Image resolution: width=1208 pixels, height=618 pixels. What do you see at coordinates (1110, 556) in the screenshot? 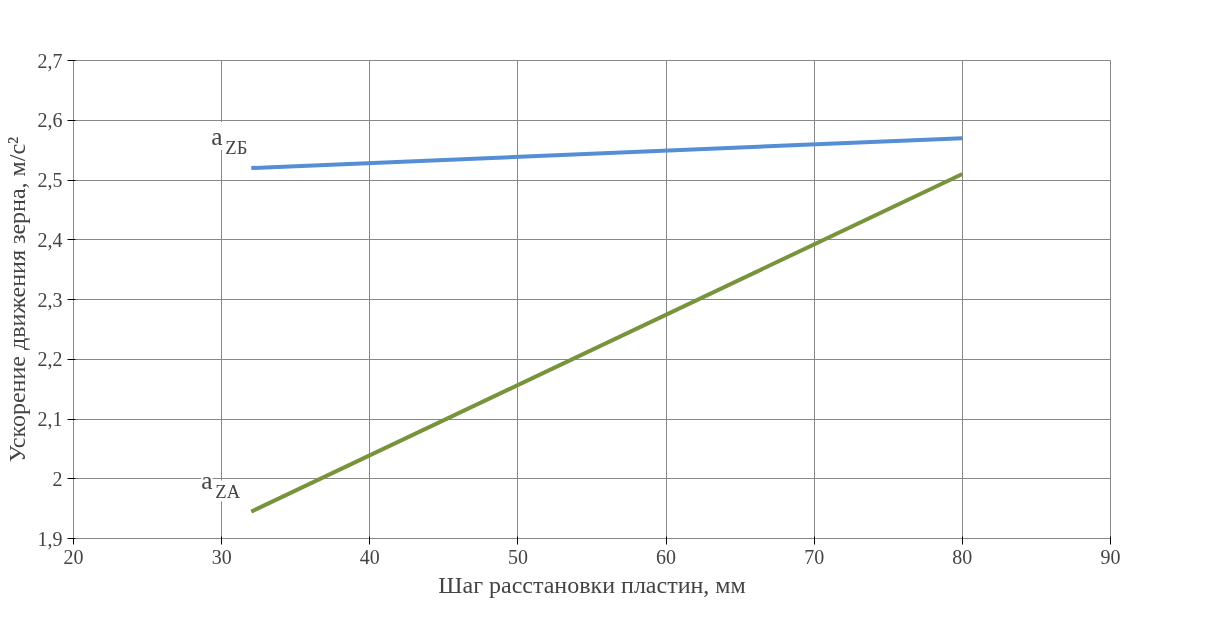
I see `x-tick-label: 90` at bounding box center [1110, 556].